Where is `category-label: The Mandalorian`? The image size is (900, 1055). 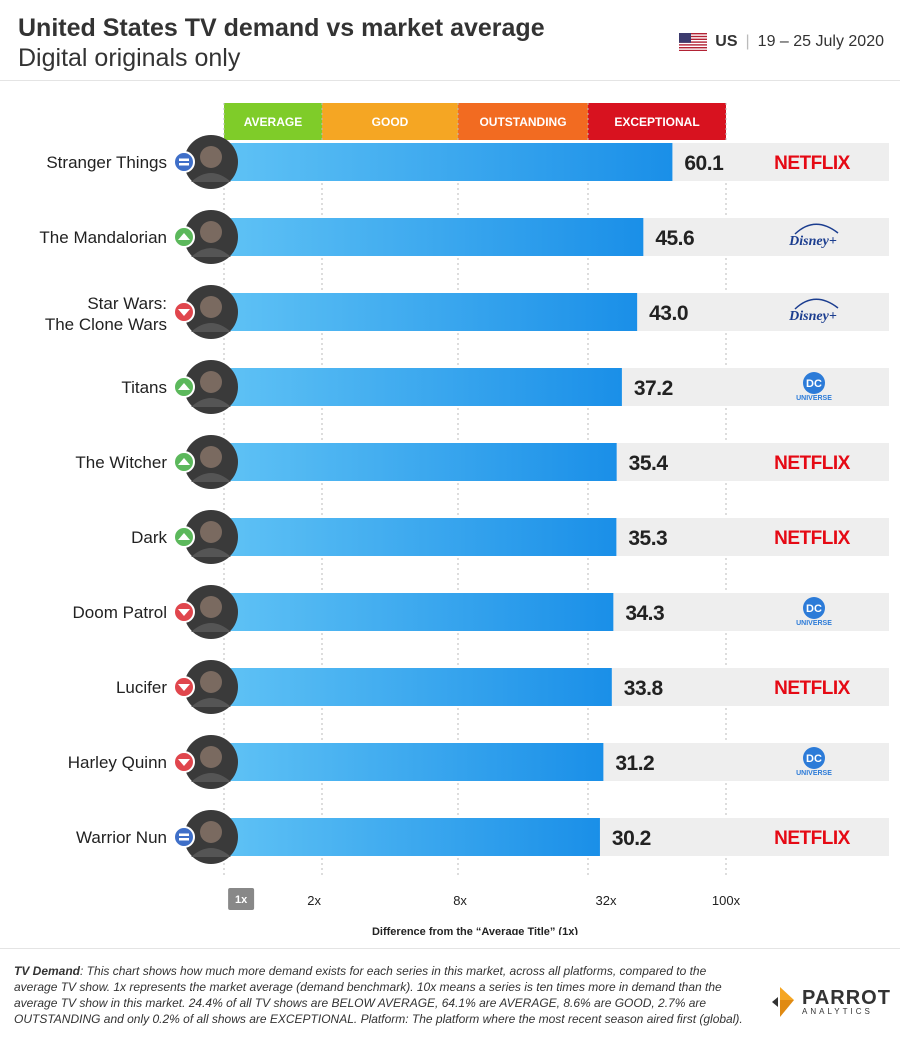 category-label: The Mandalorian is located at coordinates (103, 237).